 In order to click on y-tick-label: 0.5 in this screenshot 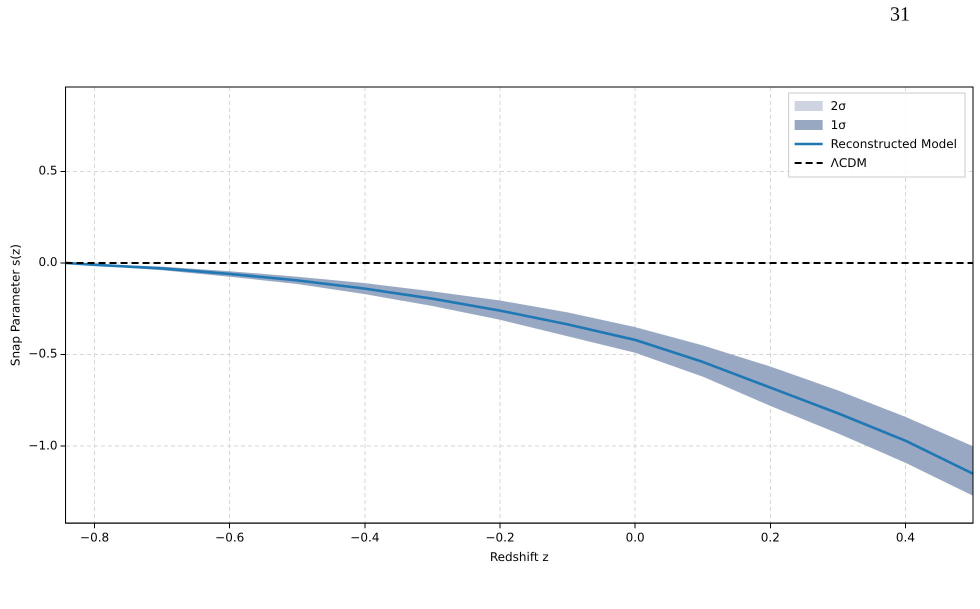, I will do `click(48, 170)`.